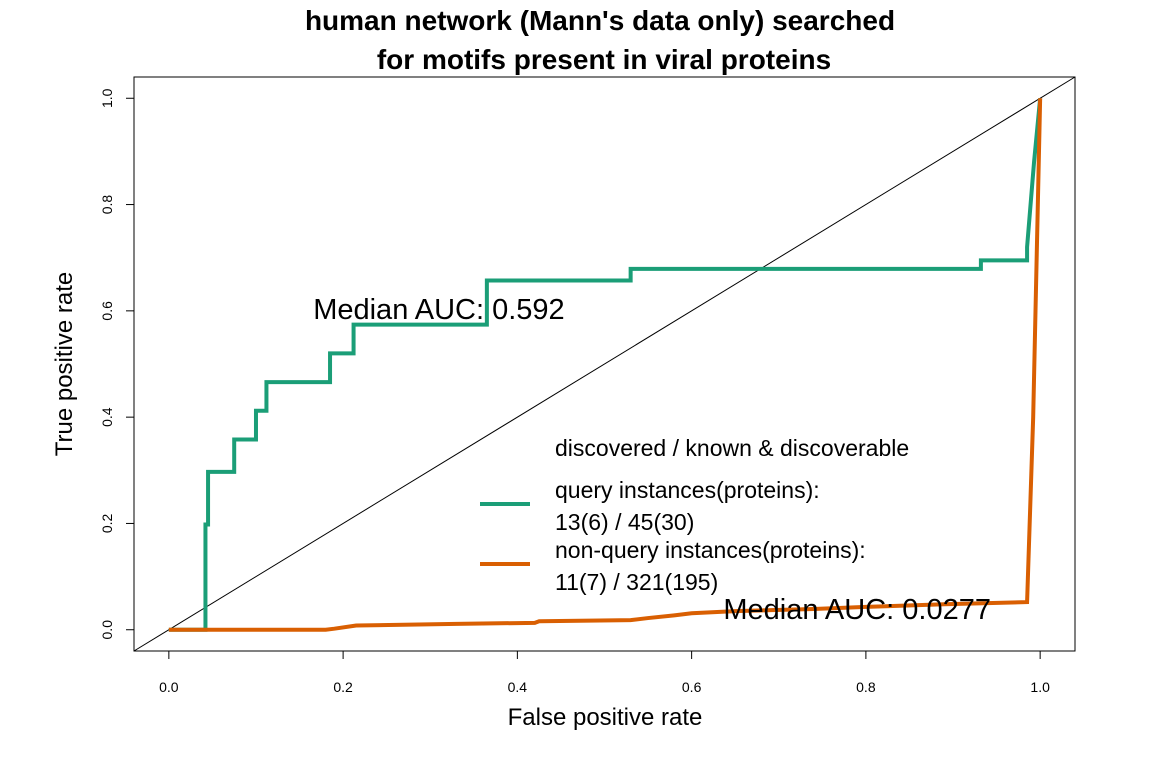 The width and height of the screenshot is (1152, 768). I want to click on annotation-median-auc-query: Median AUC: 0.592, so click(438, 310).